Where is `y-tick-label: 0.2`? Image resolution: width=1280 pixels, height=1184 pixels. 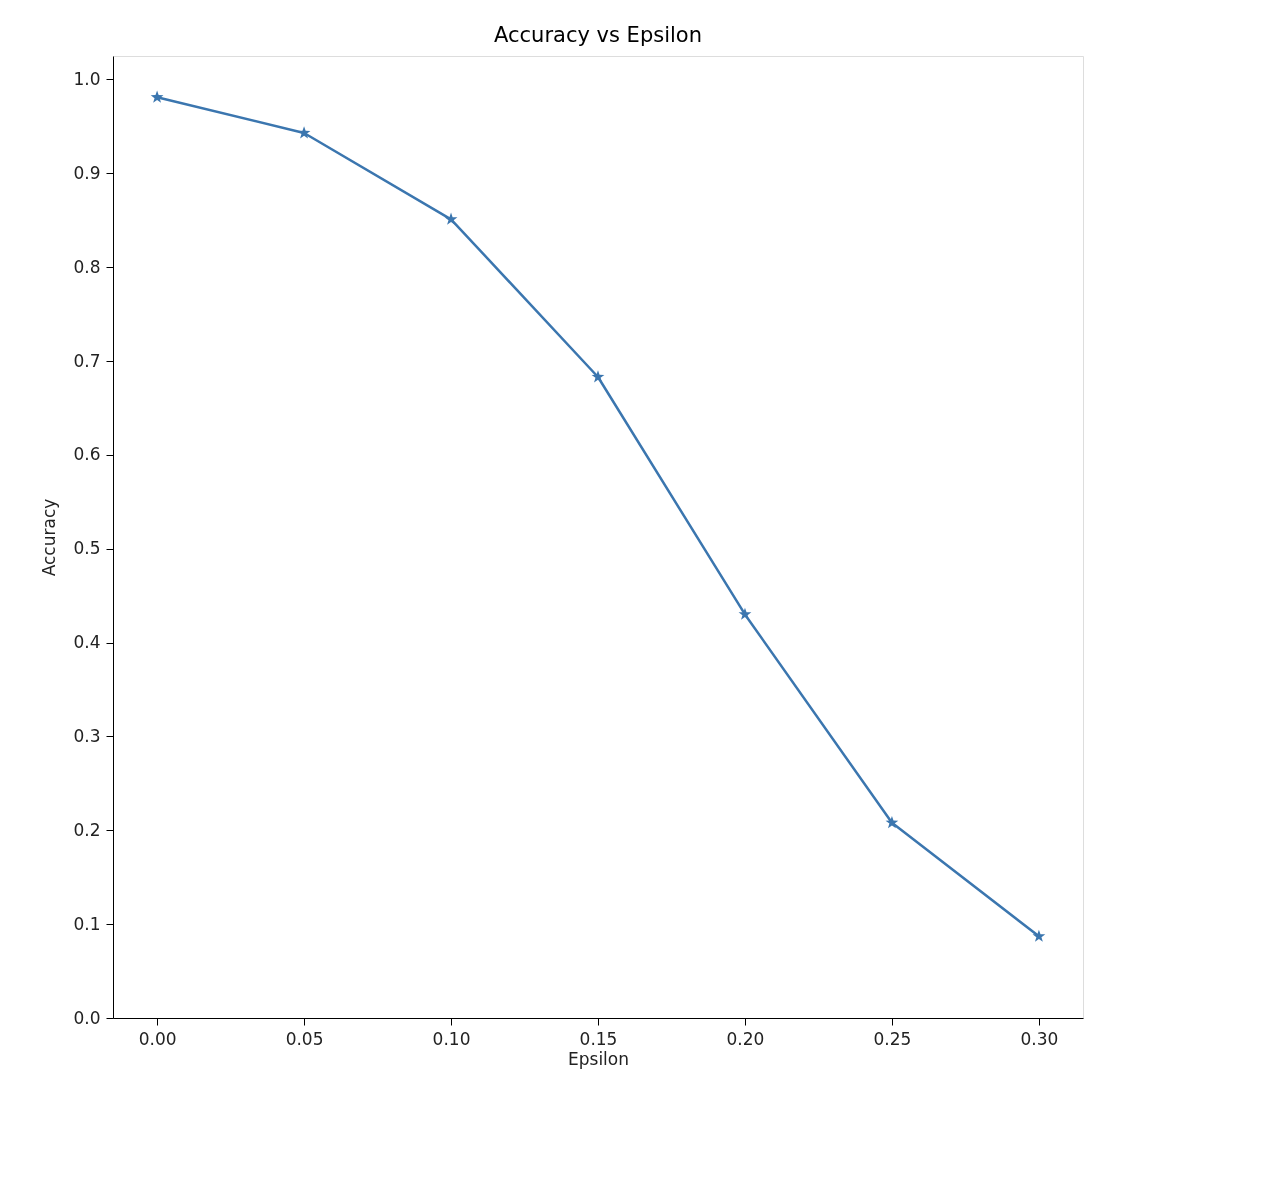 y-tick-label: 0.2 is located at coordinates (87, 829).